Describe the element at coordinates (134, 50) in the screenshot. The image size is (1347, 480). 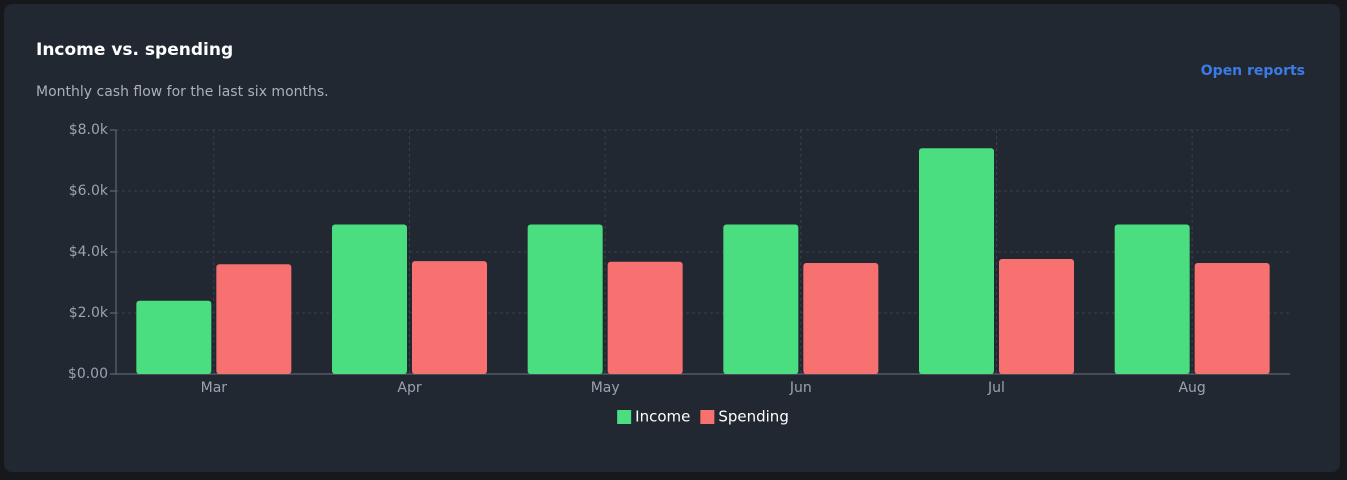
I see `chart-title: Income vs. spending` at that location.